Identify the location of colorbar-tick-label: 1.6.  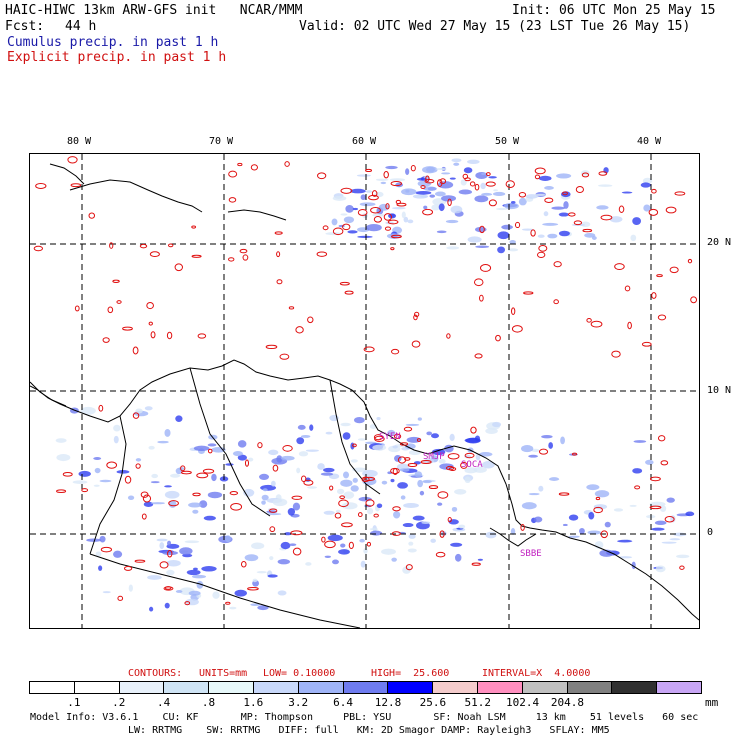
(253, 702).